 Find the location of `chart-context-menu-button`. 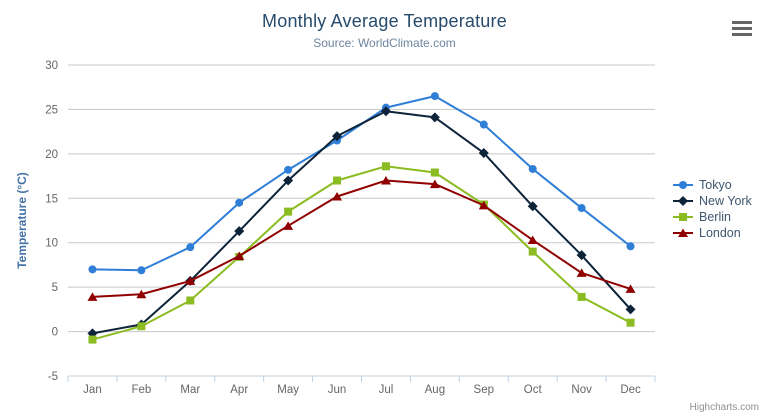

chart-context-menu-button is located at coordinates (742, 28).